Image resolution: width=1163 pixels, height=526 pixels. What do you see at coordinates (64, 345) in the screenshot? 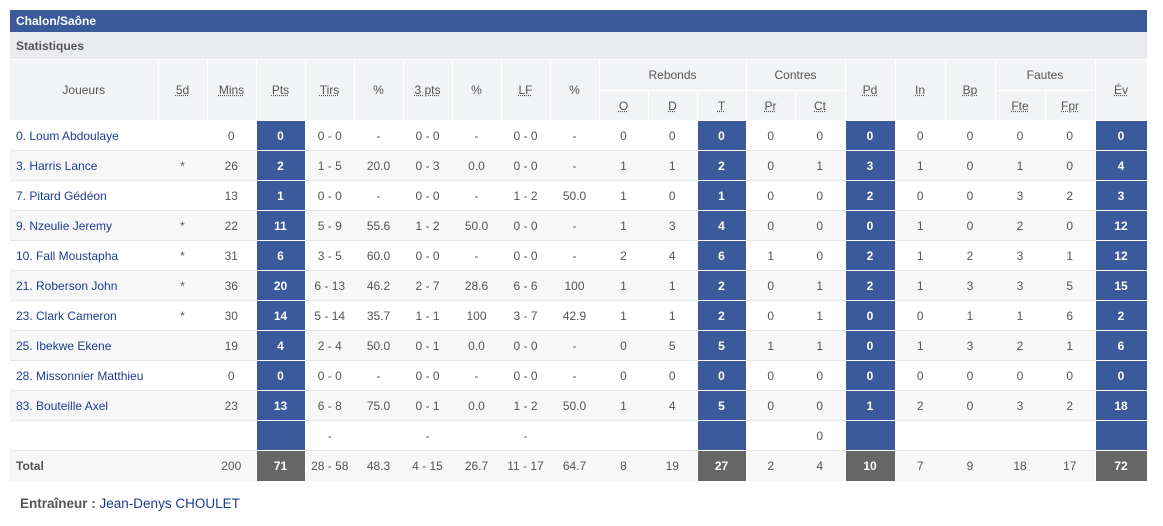
I see `player-name-link: 25. Ibekwe Ekene` at bounding box center [64, 345].